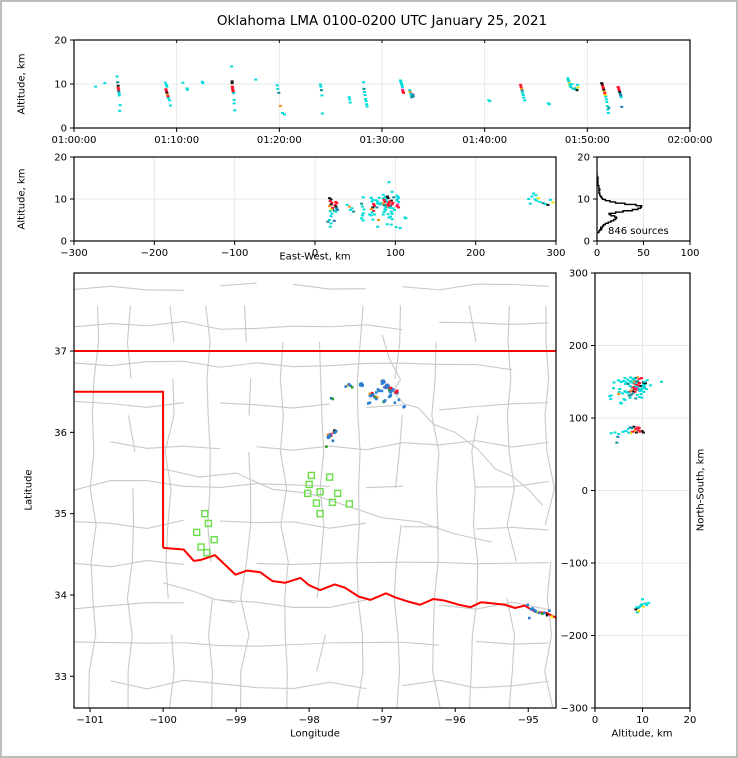 This screenshot has height=758, width=738. What do you see at coordinates (643, 199) in the screenshot?
I see `alt-histogram-panel` at bounding box center [643, 199].